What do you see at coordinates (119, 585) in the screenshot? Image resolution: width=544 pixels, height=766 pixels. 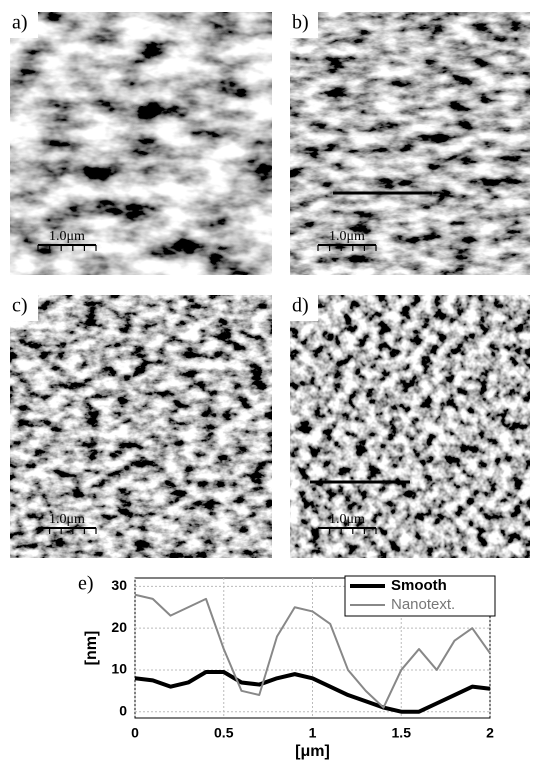 I see `y-tick-label: 30` at bounding box center [119, 585].